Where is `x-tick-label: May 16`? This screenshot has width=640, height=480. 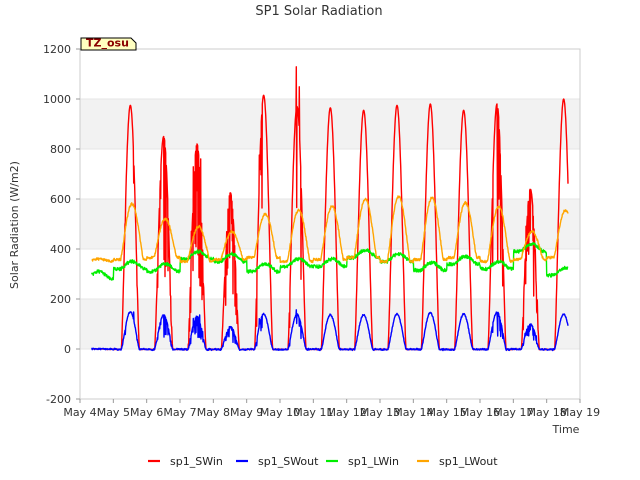 x-tick-label: May 16 is located at coordinates (480, 412).